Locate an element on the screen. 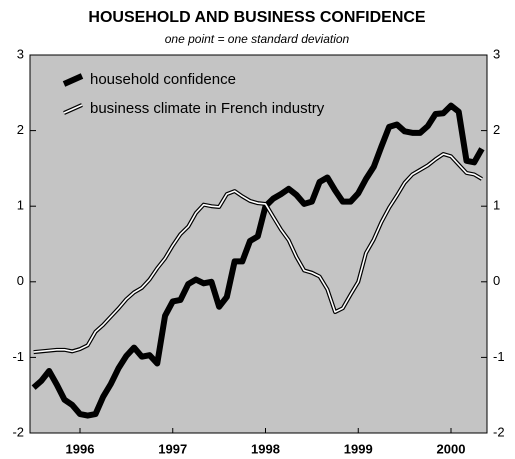  y-tick-label: 3 is located at coordinates (20, 53).